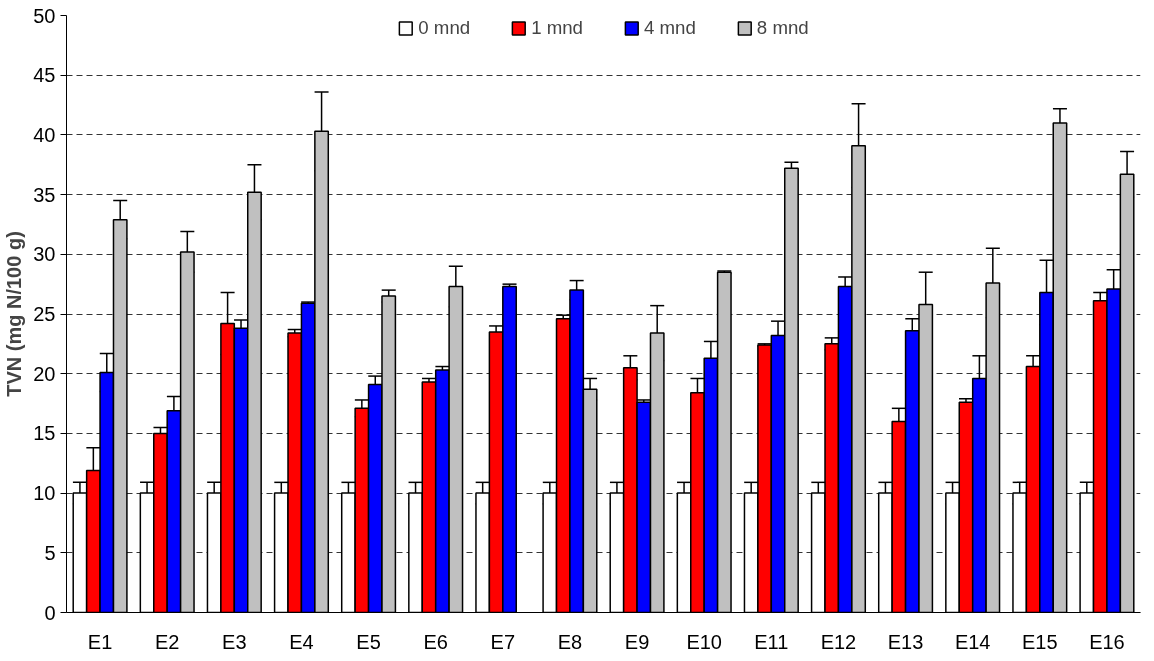 Image resolution: width=1154 pixels, height=661 pixels. Describe the element at coordinates (771, 641) in the screenshot. I see `x-tick-label: E11` at that location.